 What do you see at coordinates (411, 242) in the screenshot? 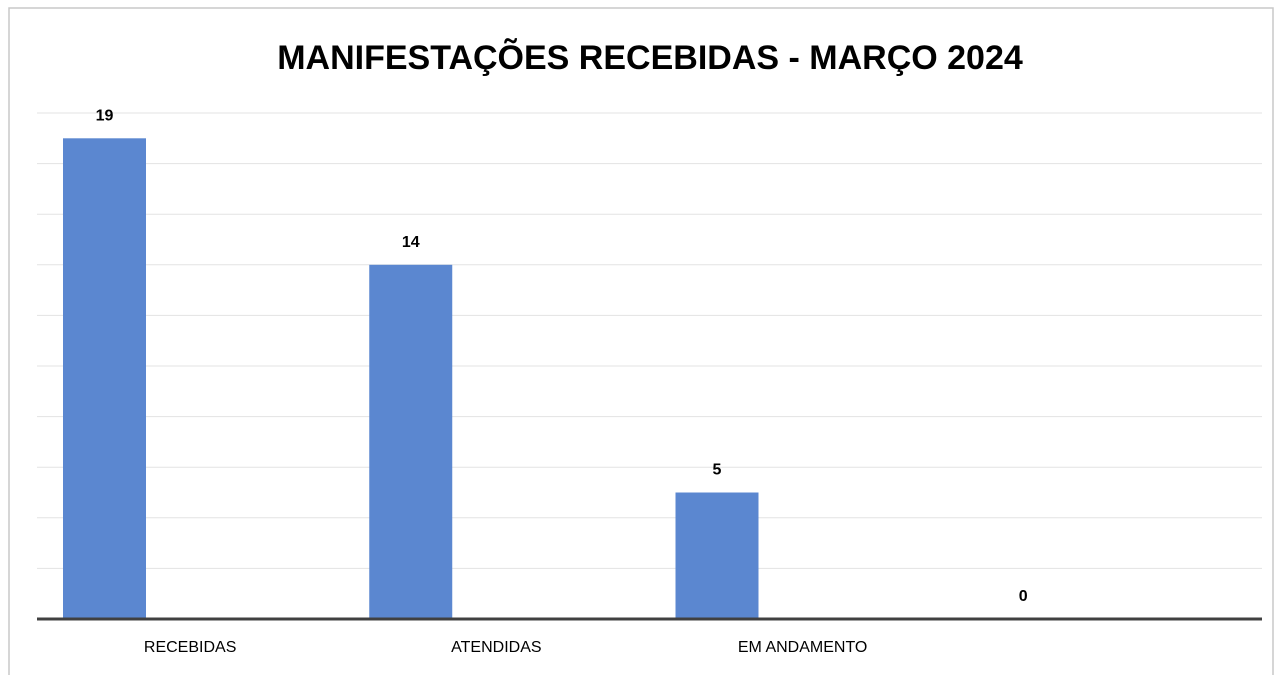
I see `data-label: 14` at bounding box center [411, 242].